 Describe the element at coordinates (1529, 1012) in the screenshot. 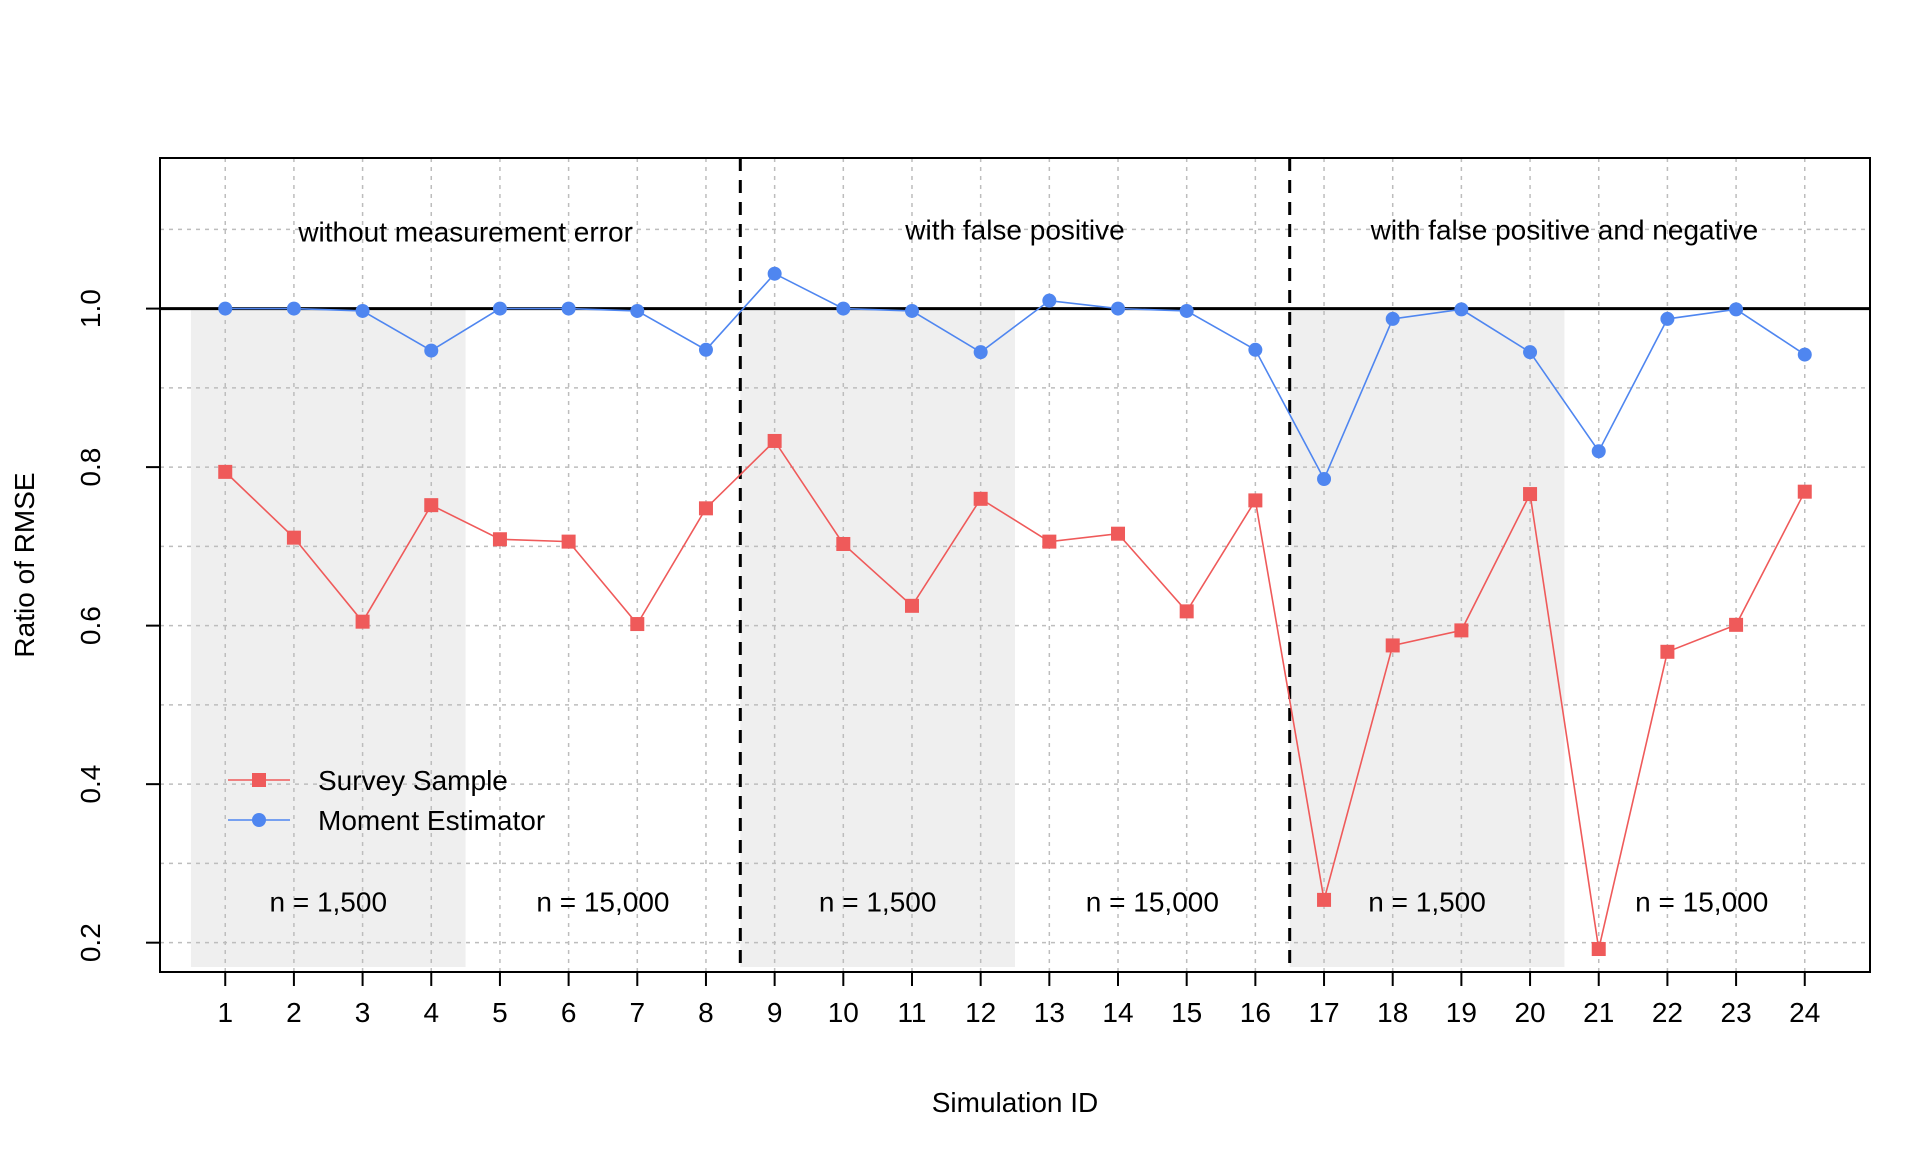

I see `x-tick-label-20: 20` at that location.